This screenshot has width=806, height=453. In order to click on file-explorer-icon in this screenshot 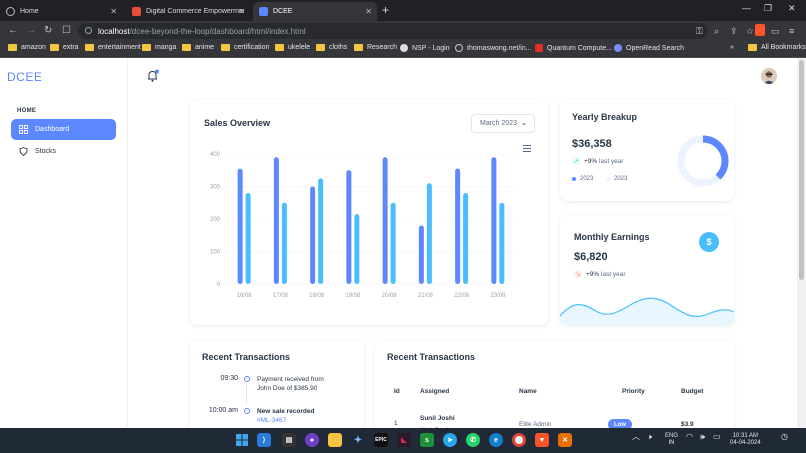, I will do `click(335, 440)`.